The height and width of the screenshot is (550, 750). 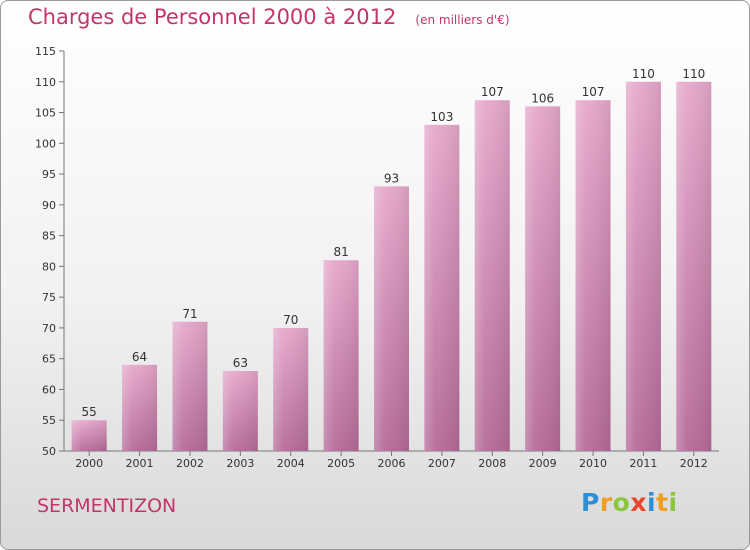 What do you see at coordinates (190, 463) in the screenshot?
I see `x-tick-label: 2002` at bounding box center [190, 463].